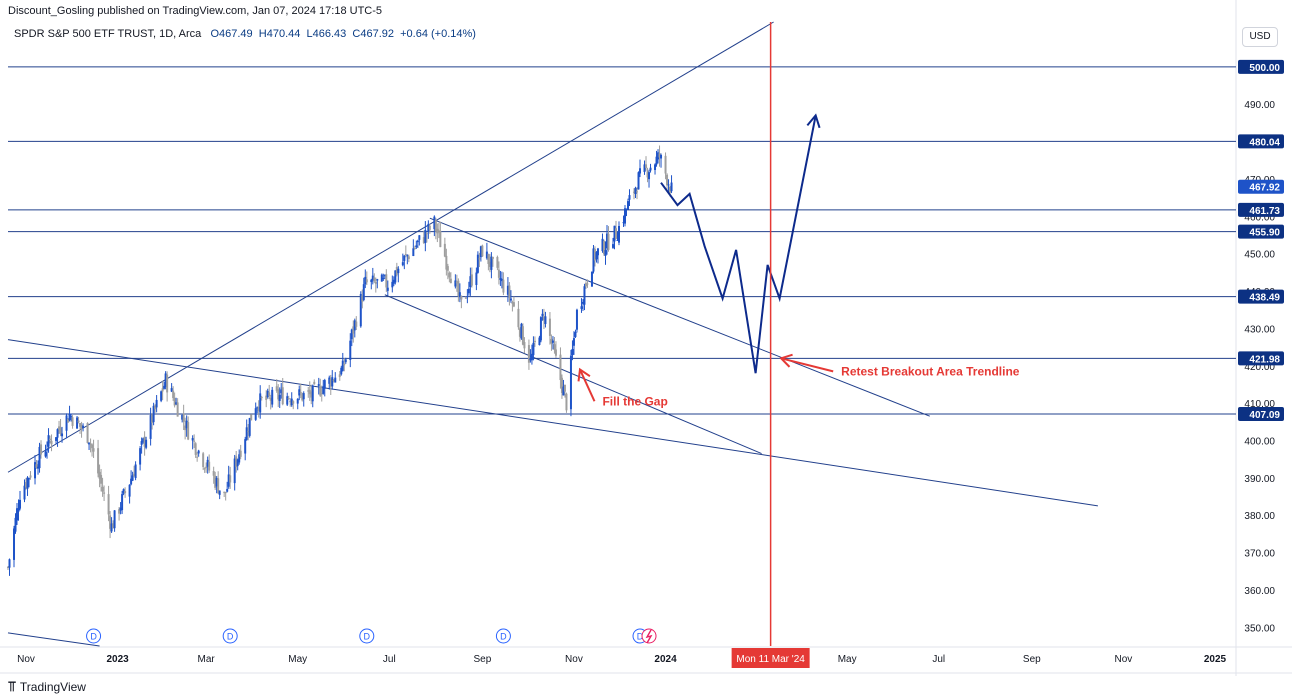 This screenshot has width=1292, height=699. I want to click on price-level-label: 461.73, so click(1264, 211).